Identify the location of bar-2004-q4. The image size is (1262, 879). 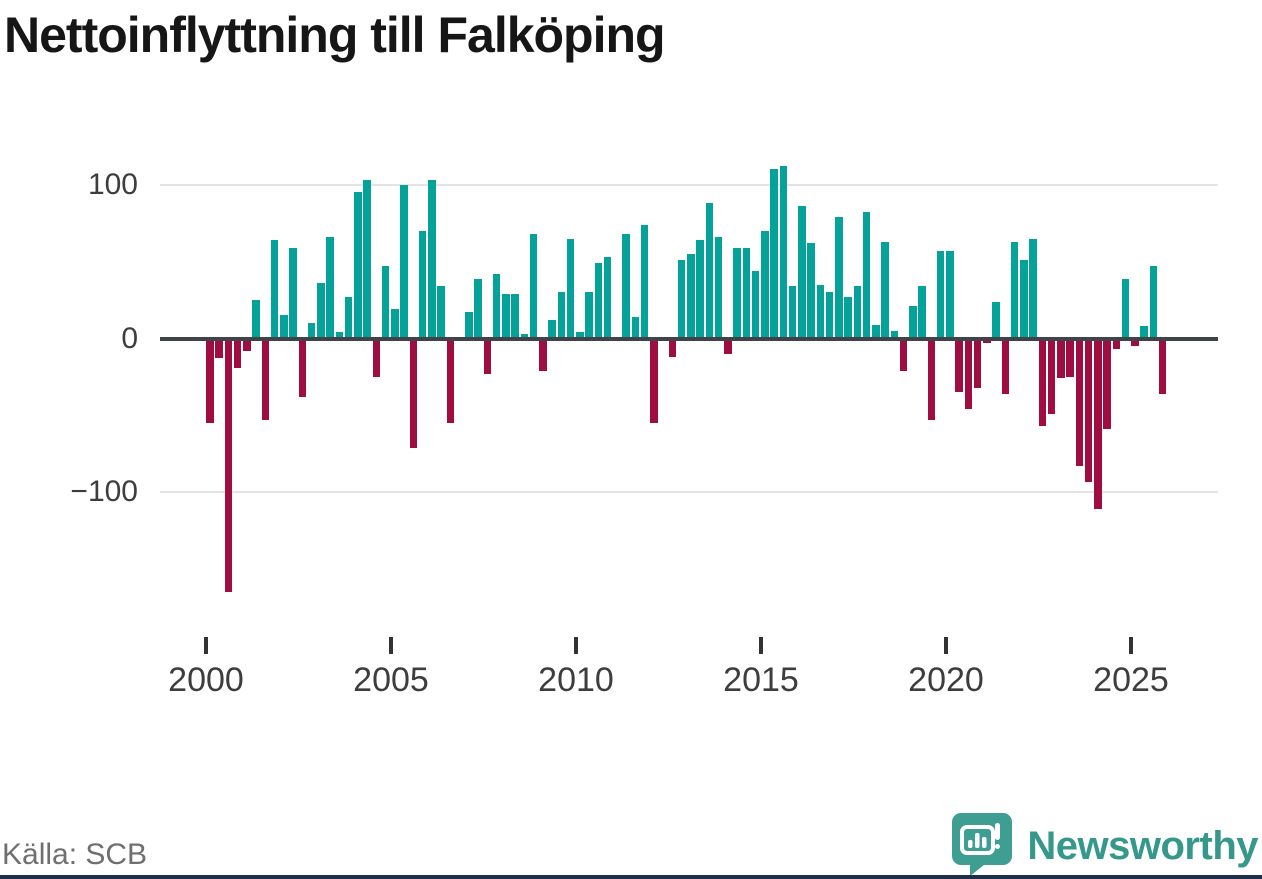
(385, 302).